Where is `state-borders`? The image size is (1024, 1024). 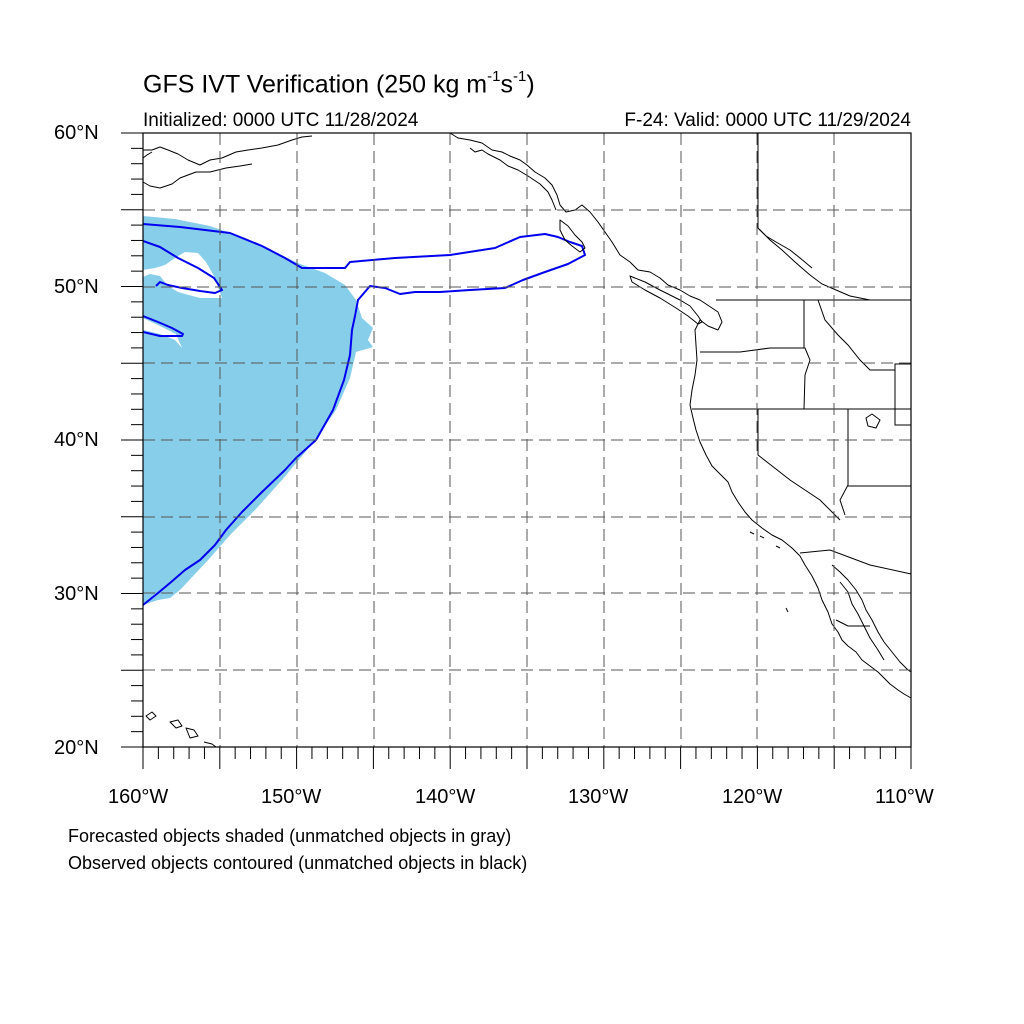 state-borders is located at coordinates (802, 380).